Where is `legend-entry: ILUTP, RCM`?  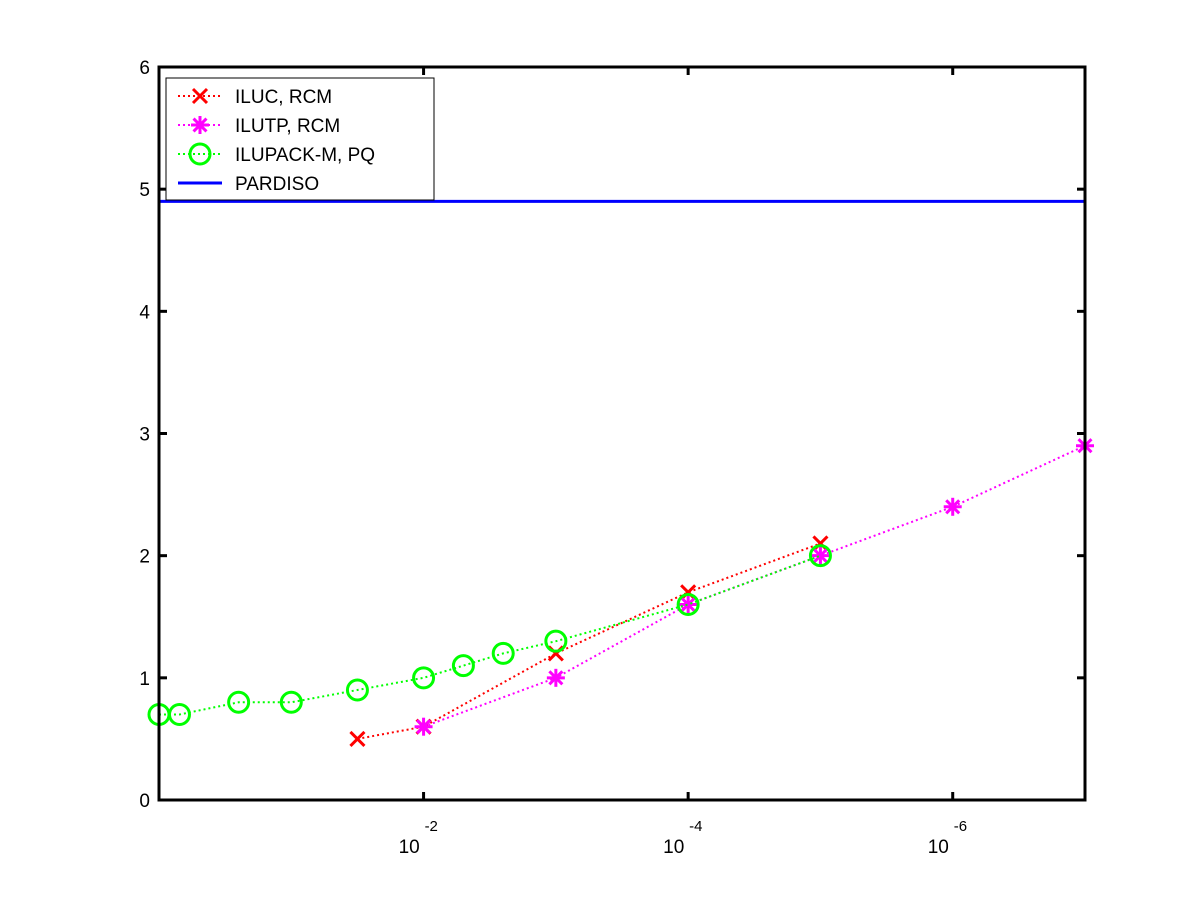
legend-entry: ILUTP, RCM is located at coordinates (259, 126).